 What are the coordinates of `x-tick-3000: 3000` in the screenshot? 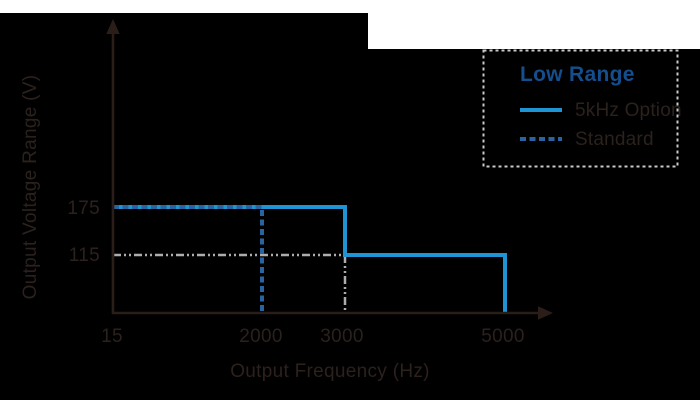 It's located at (342, 336).